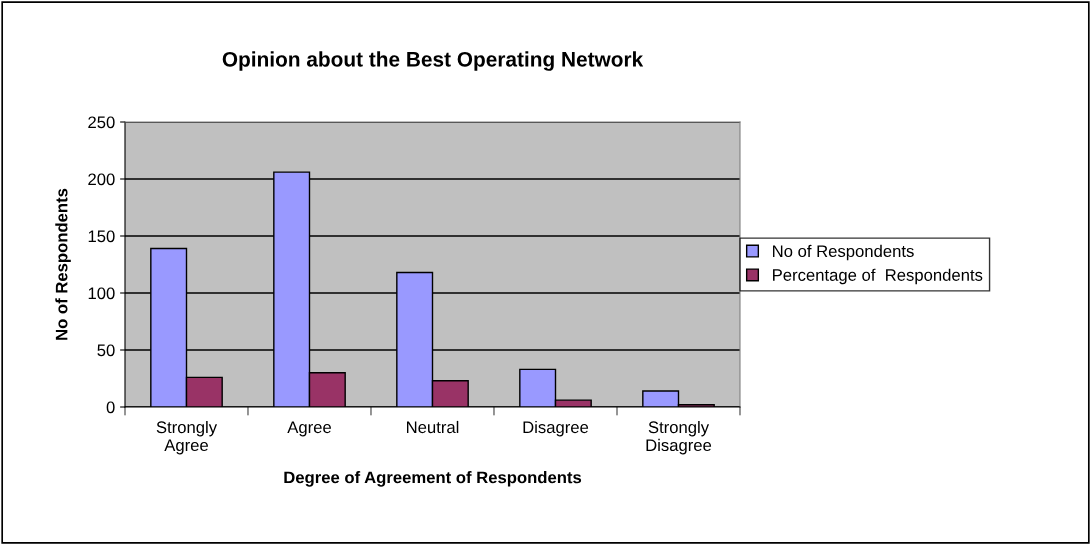  I want to click on y-tick-label: 200, so click(101, 179).